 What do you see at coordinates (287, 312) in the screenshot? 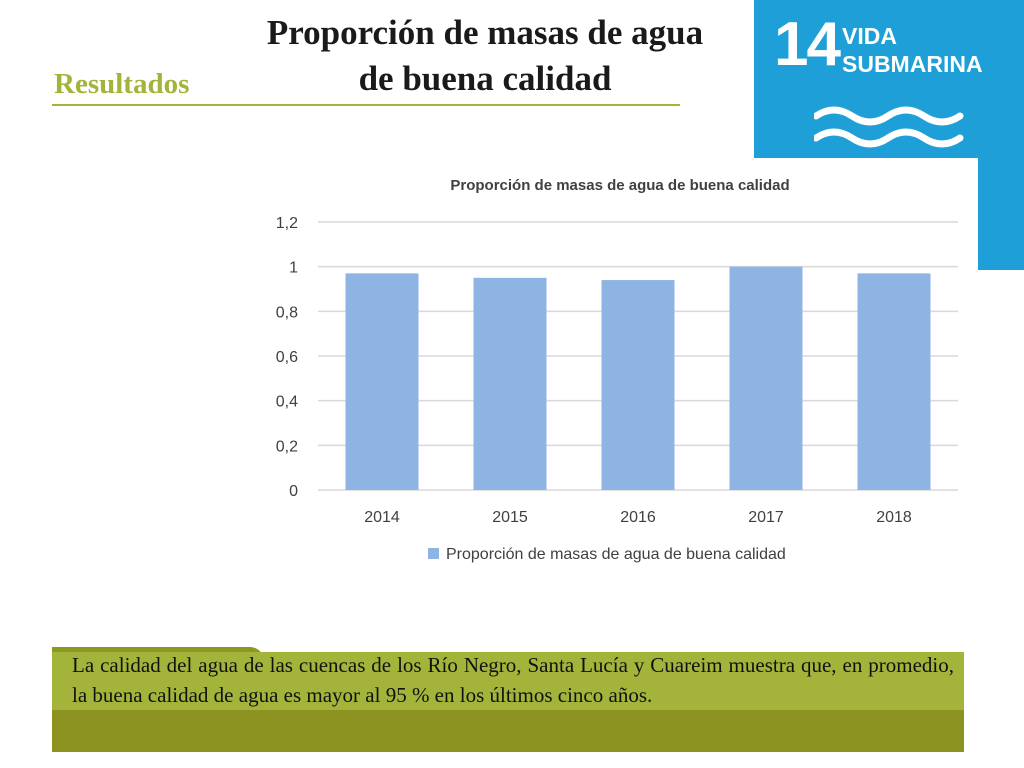
I see `y-tick-label: 0,8` at bounding box center [287, 312].